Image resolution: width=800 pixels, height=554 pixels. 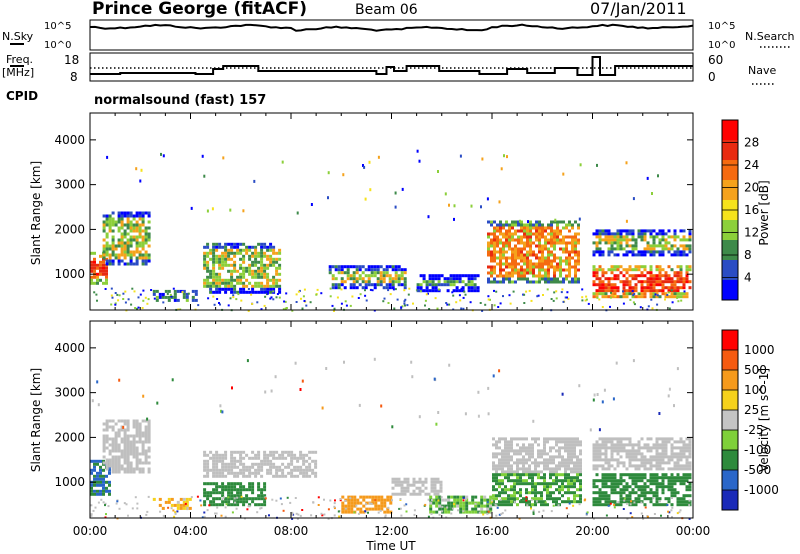 I want to click on colorbar-tick-label: -1000, so click(x=761, y=490).